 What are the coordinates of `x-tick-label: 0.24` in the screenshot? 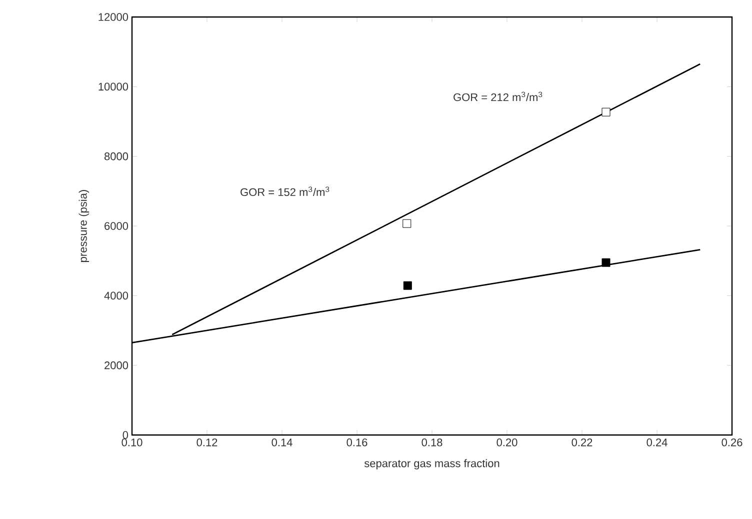 It's located at (657, 442).